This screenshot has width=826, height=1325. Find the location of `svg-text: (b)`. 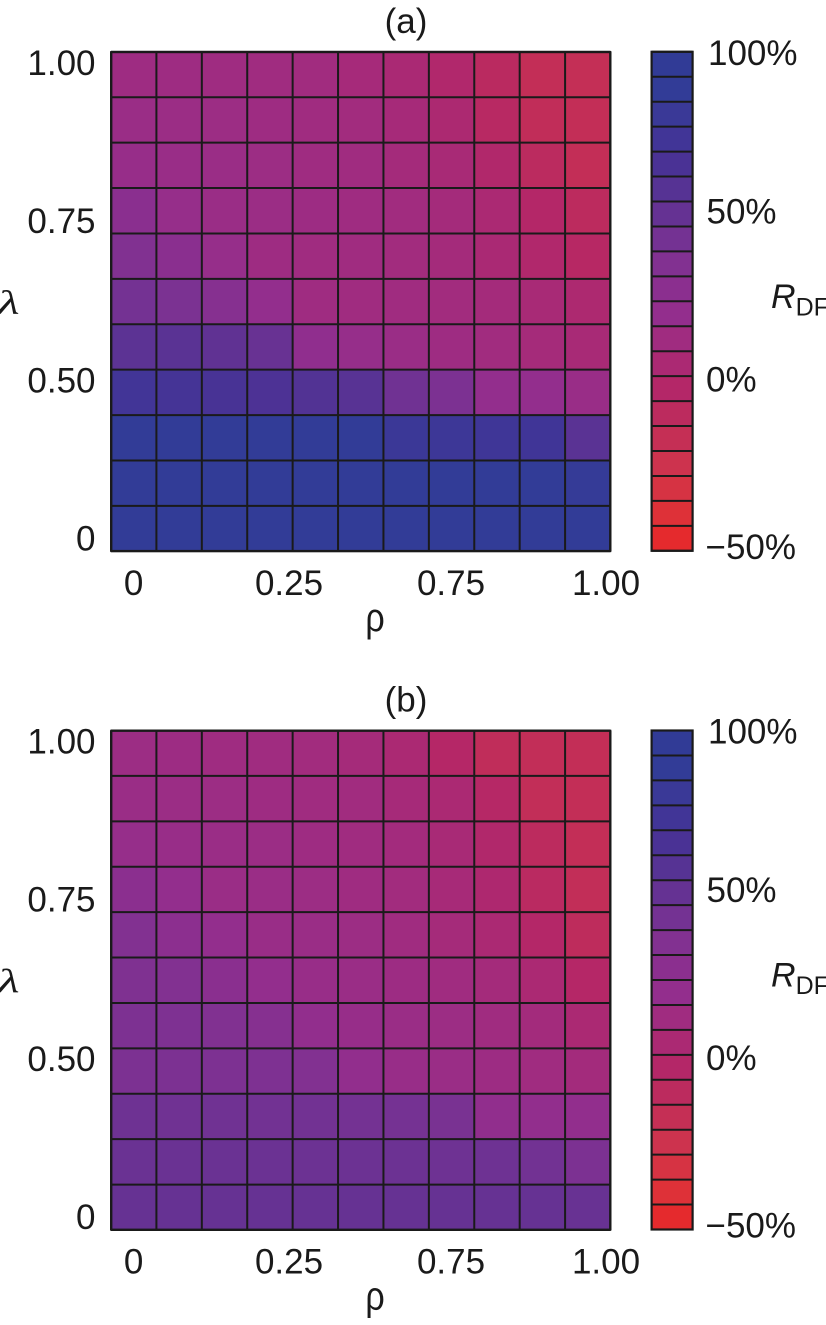

svg-text: (b) is located at coordinates (406, 700).